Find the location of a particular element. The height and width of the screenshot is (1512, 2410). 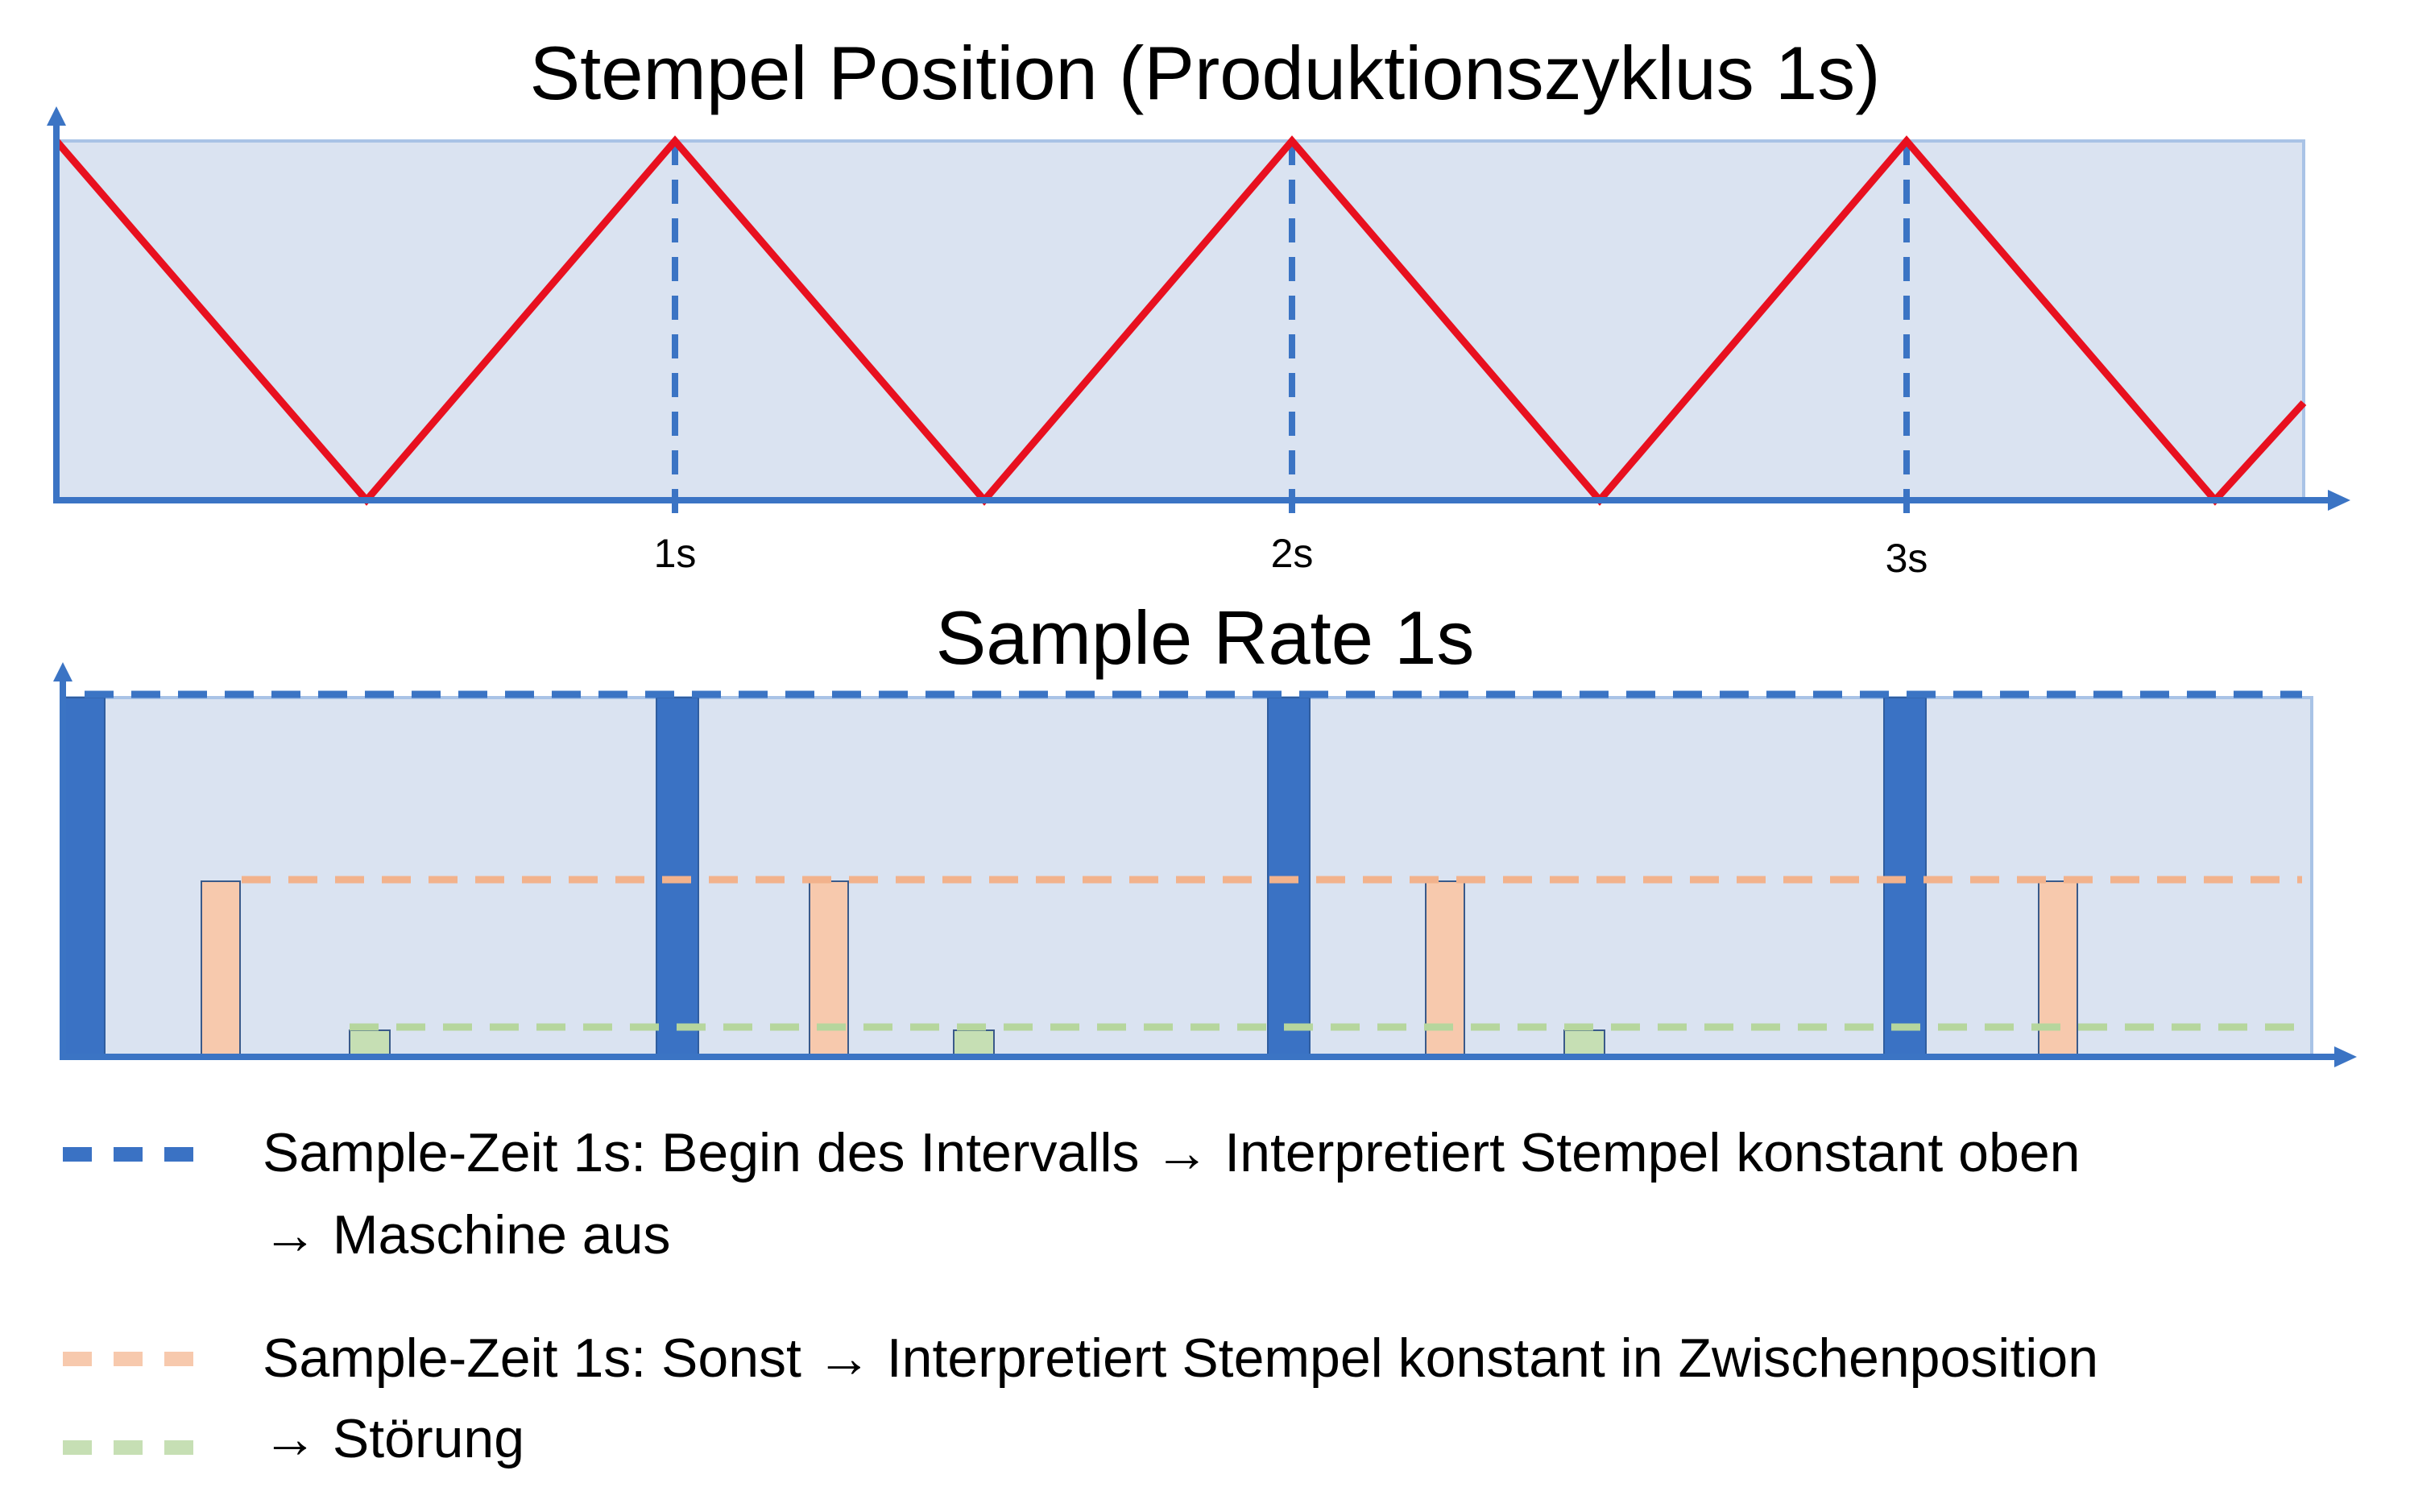

legend-swatch-blue is located at coordinates (128, 1155).